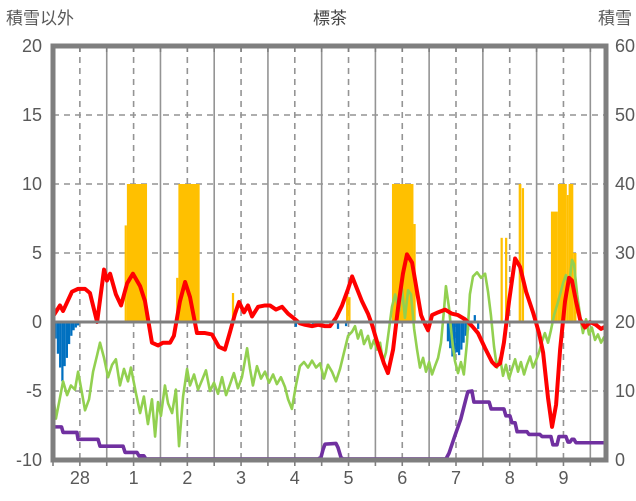 This screenshot has height=501, width=636. I want to click on x-tick-label: 1, so click(134, 478).